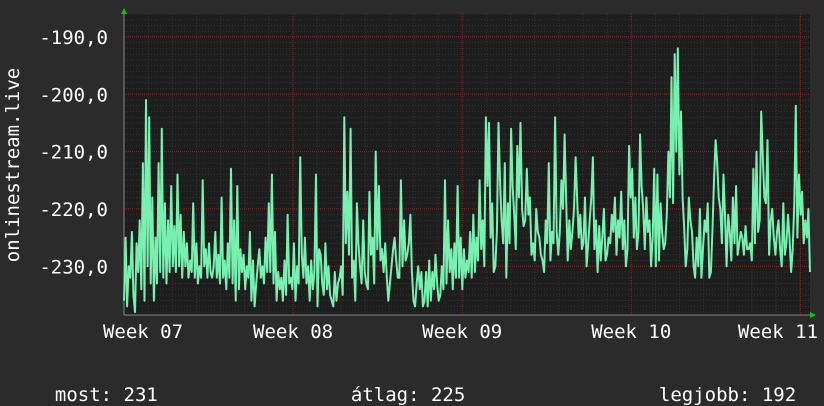 The image size is (824, 406). I want to click on y-tick-label: -230,0, so click(73, 267).